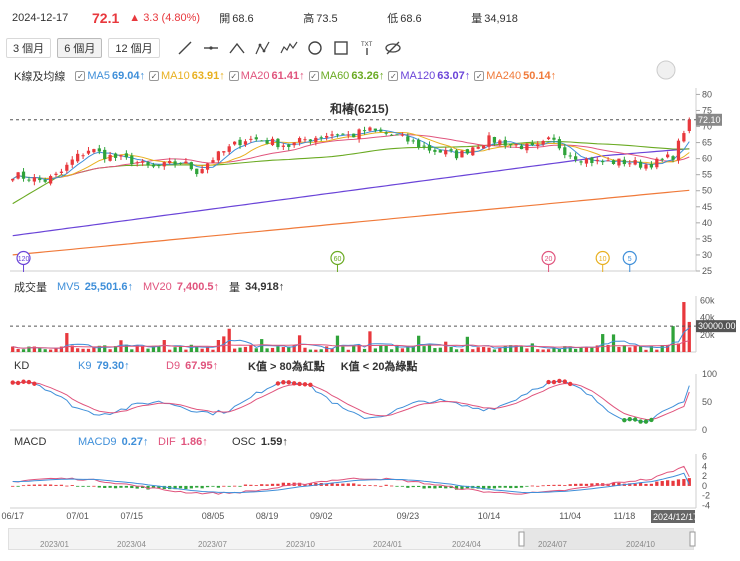 Image resolution: width=740 pixels, height=561 pixels. What do you see at coordinates (393, 48) in the screenshot?
I see `hide-icon` at bounding box center [393, 48].